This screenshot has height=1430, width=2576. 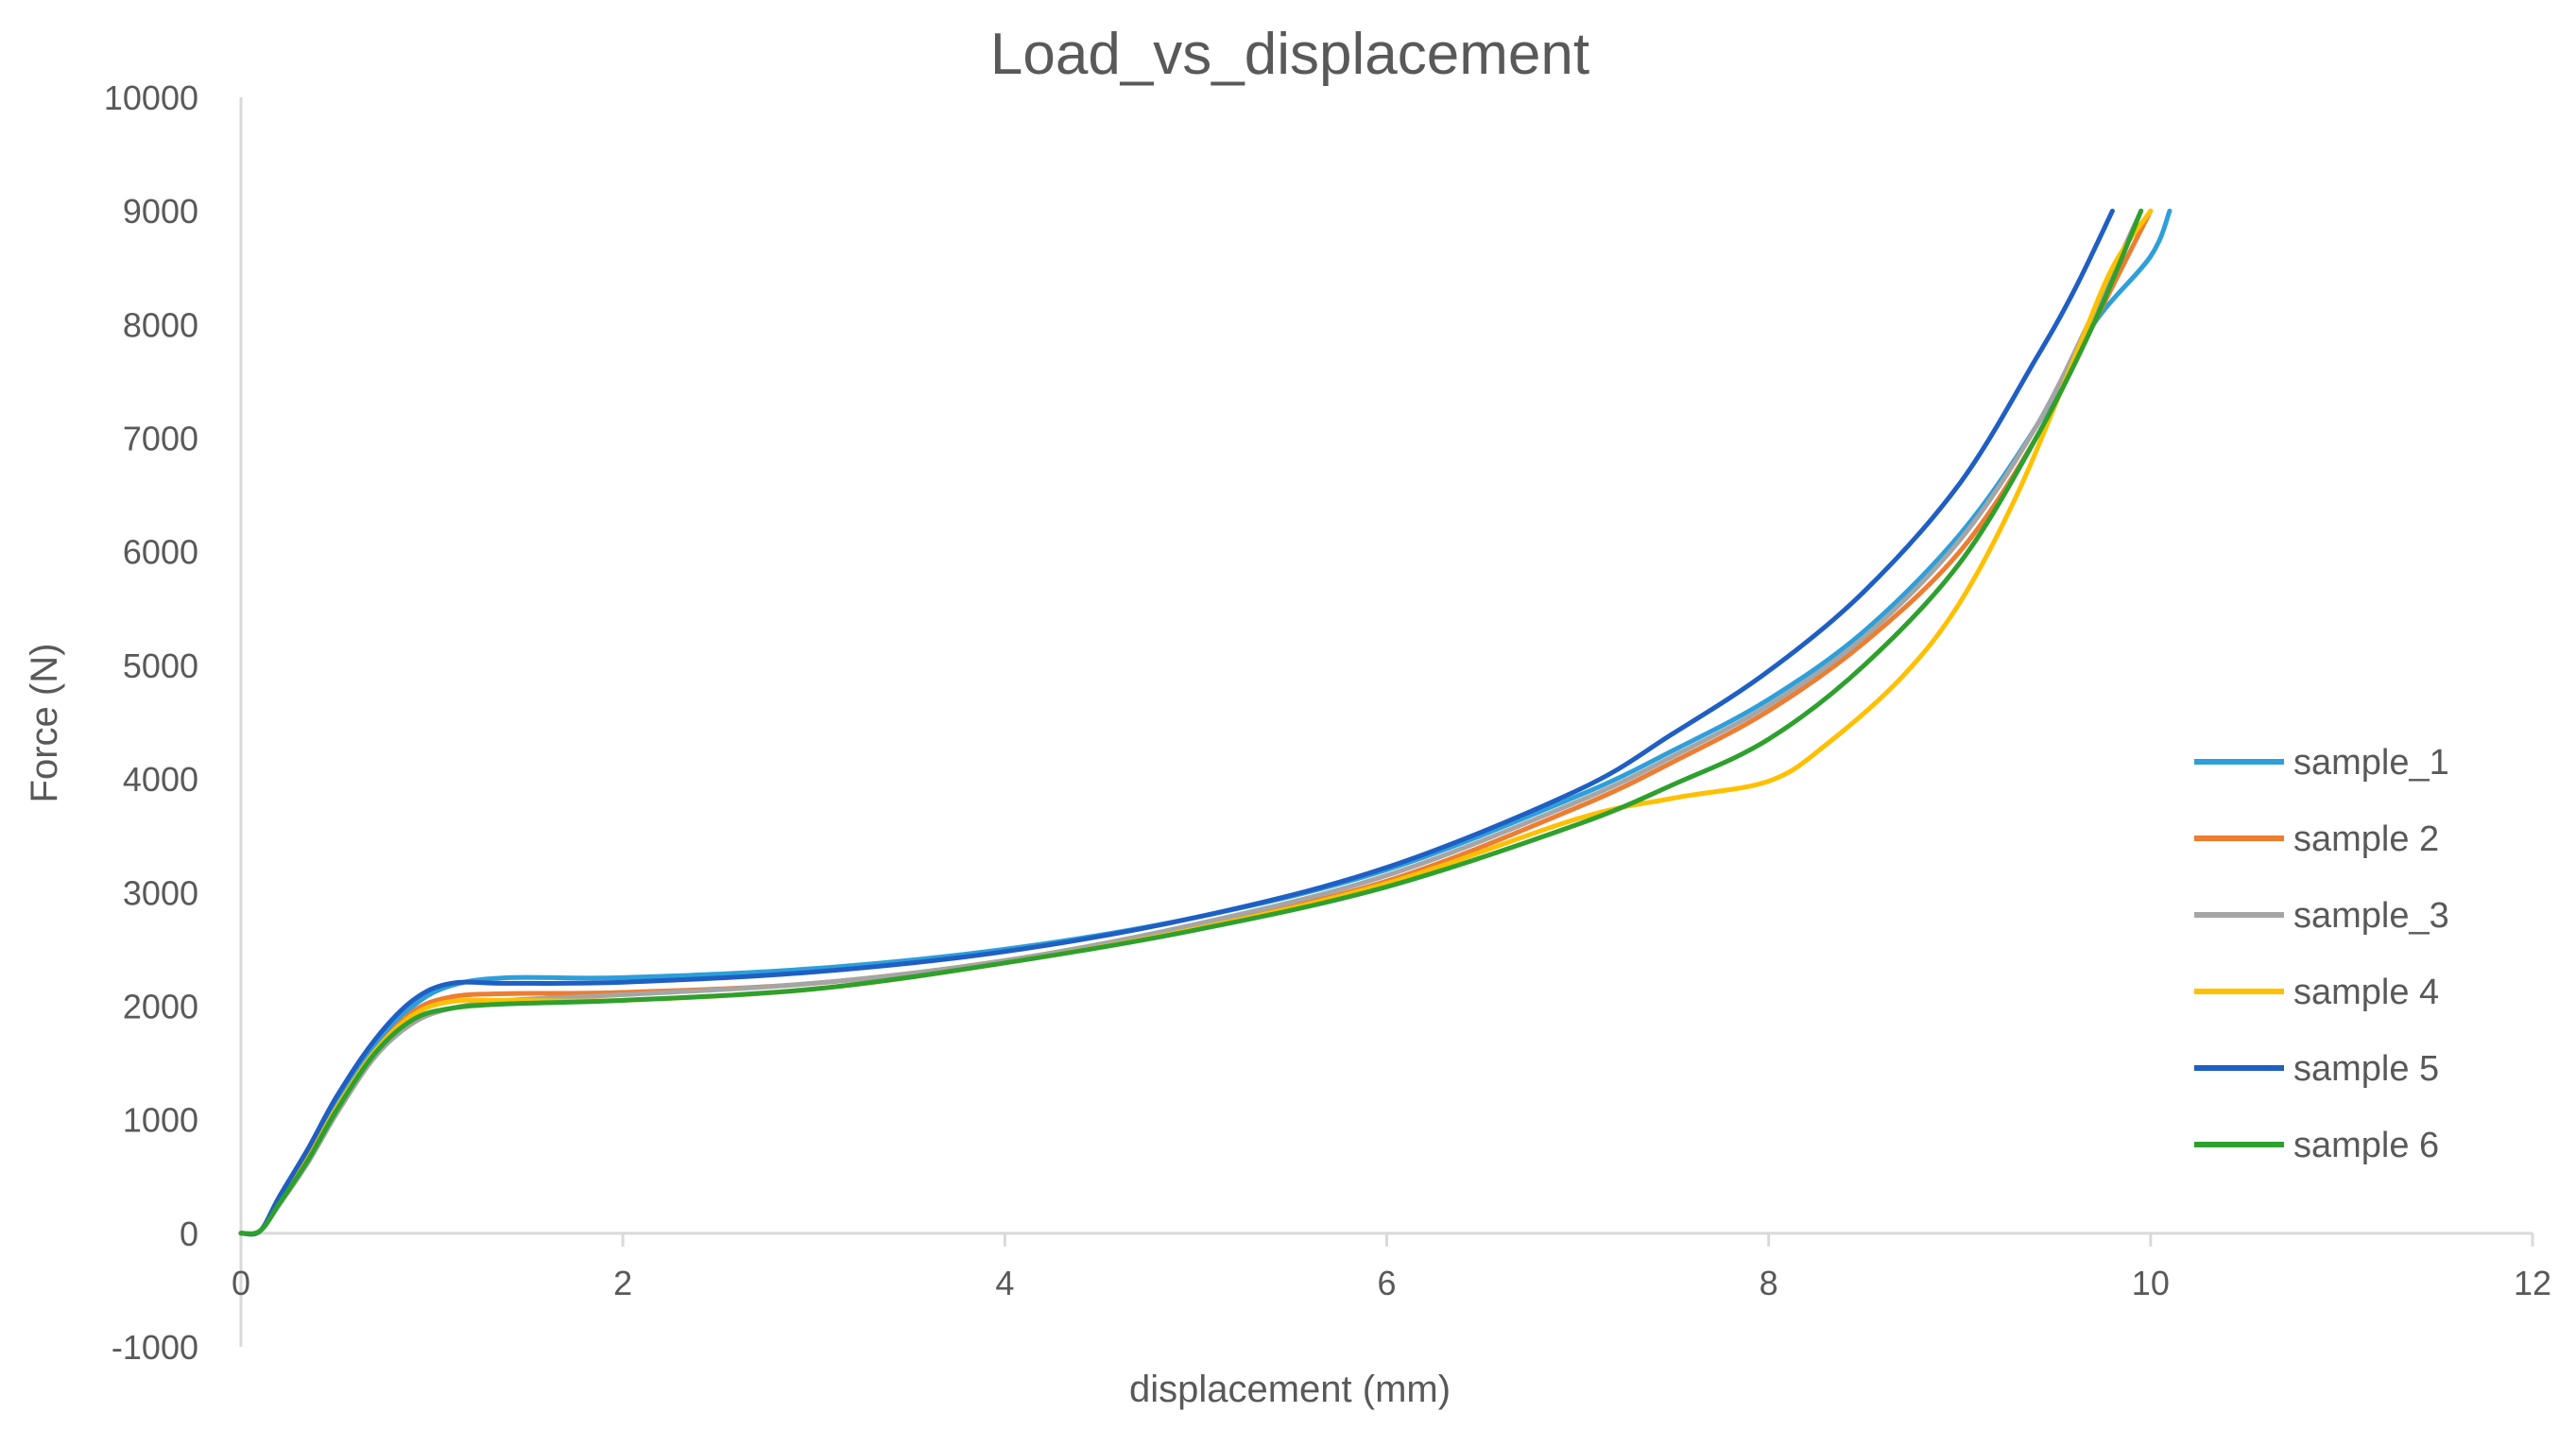 I want to click on x-tick-label: 4, so click(x=1004, y=1283).